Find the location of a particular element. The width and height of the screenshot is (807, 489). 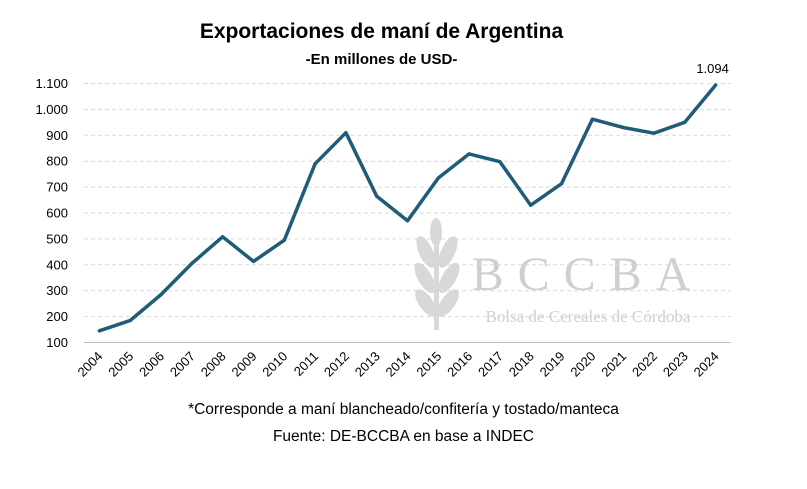

x-tick-label: 2021 is located at coordinates (613, 364).